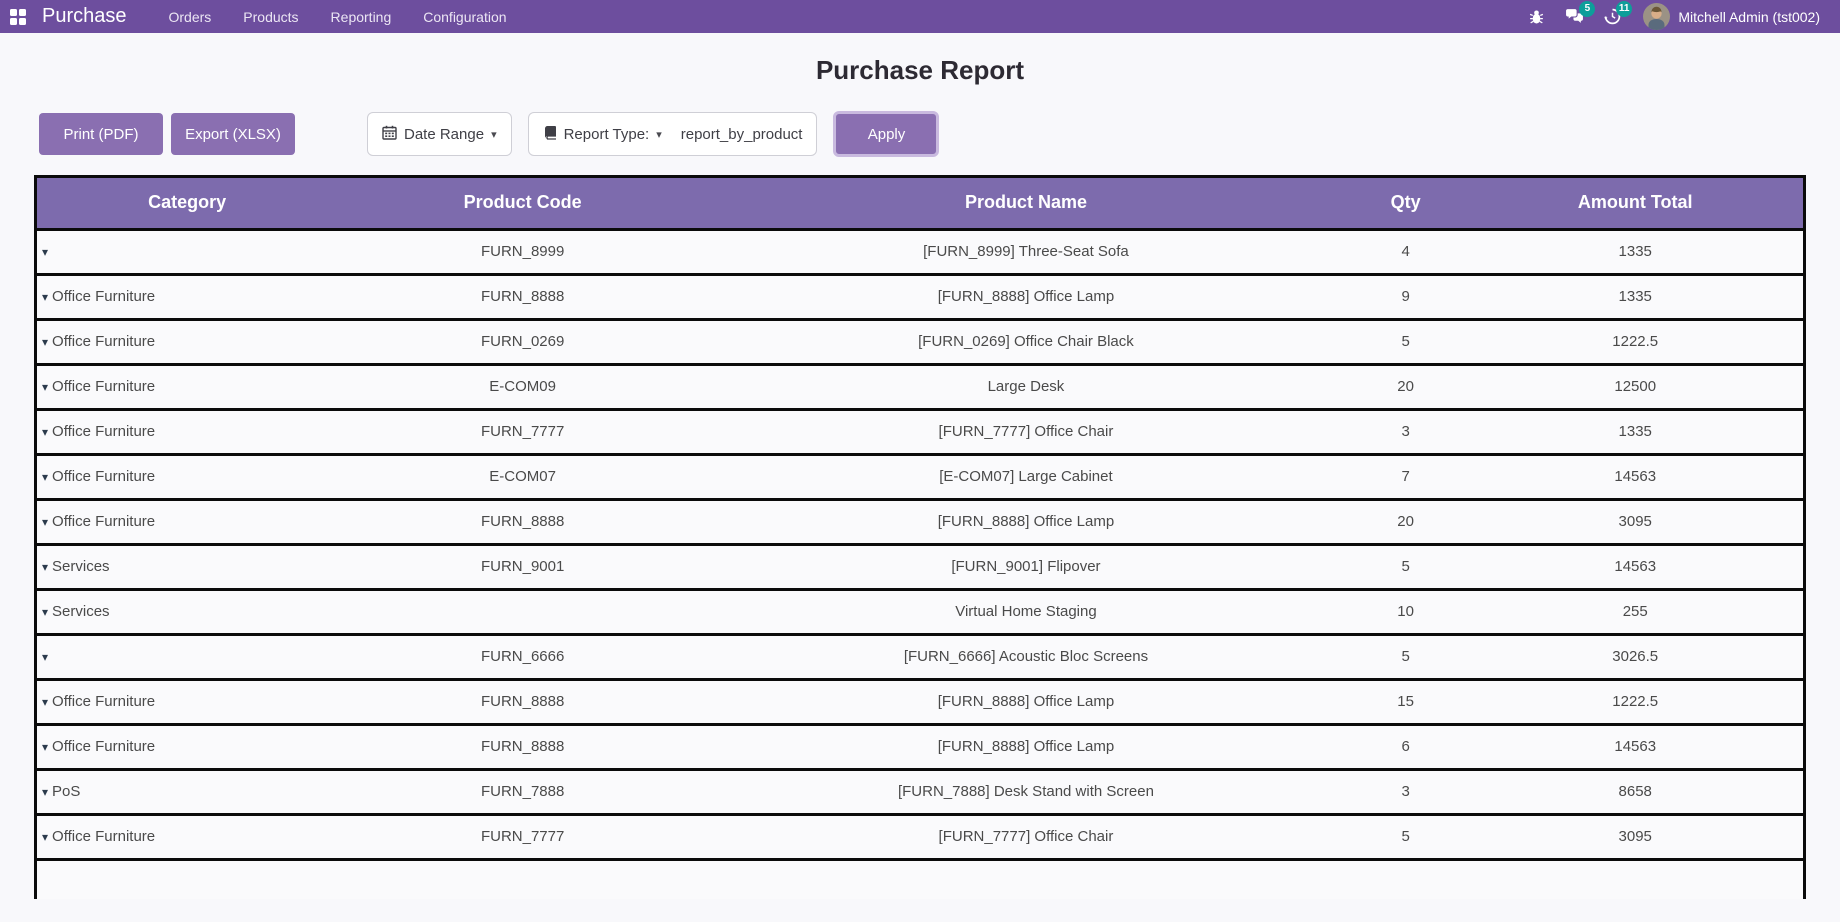 This screenshot has width=1840, height=922. What do you see at coordinates (1026, 477) in the screenshot?
I see `product-name-cell: [E-COM07] Large Cabinet` at bounding box center [1026, 477].